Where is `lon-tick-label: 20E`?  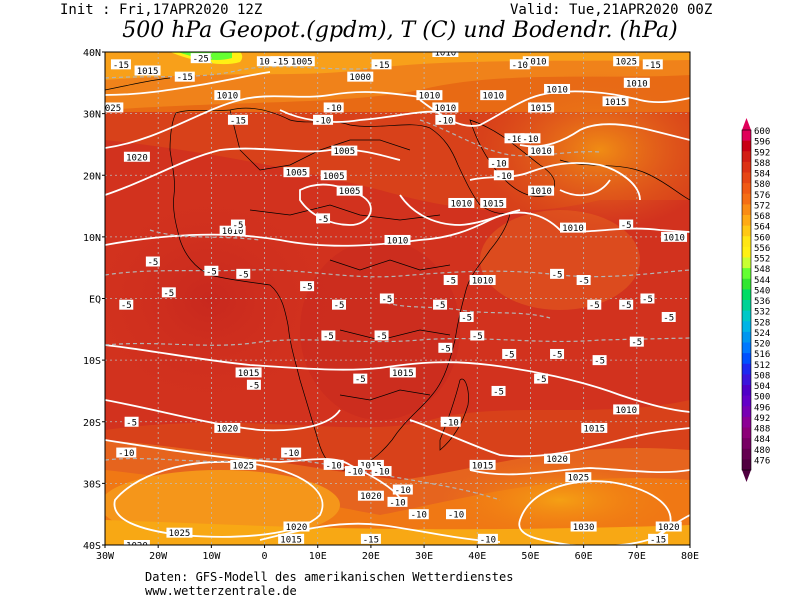 lon-tick-label: 20E is located at coordinates (371, 556).